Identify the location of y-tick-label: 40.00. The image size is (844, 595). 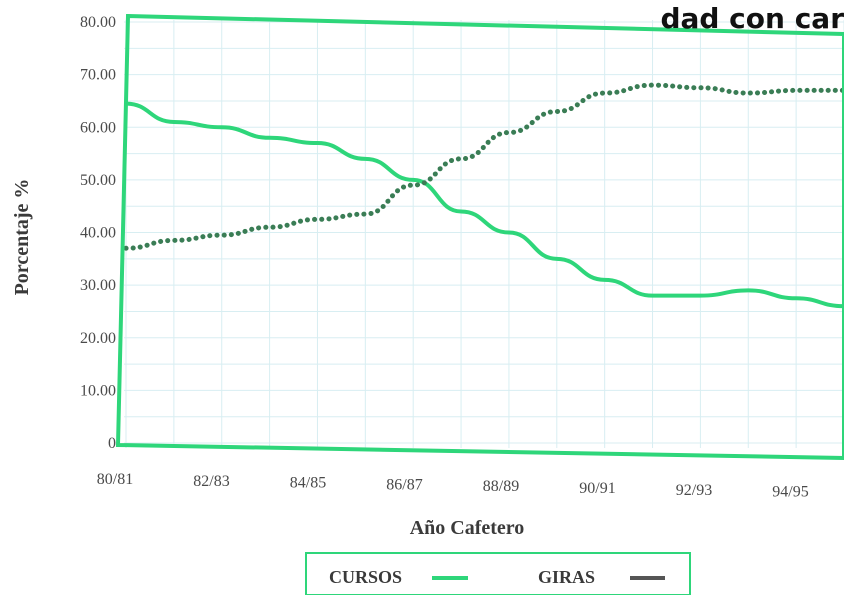
(98, 233).